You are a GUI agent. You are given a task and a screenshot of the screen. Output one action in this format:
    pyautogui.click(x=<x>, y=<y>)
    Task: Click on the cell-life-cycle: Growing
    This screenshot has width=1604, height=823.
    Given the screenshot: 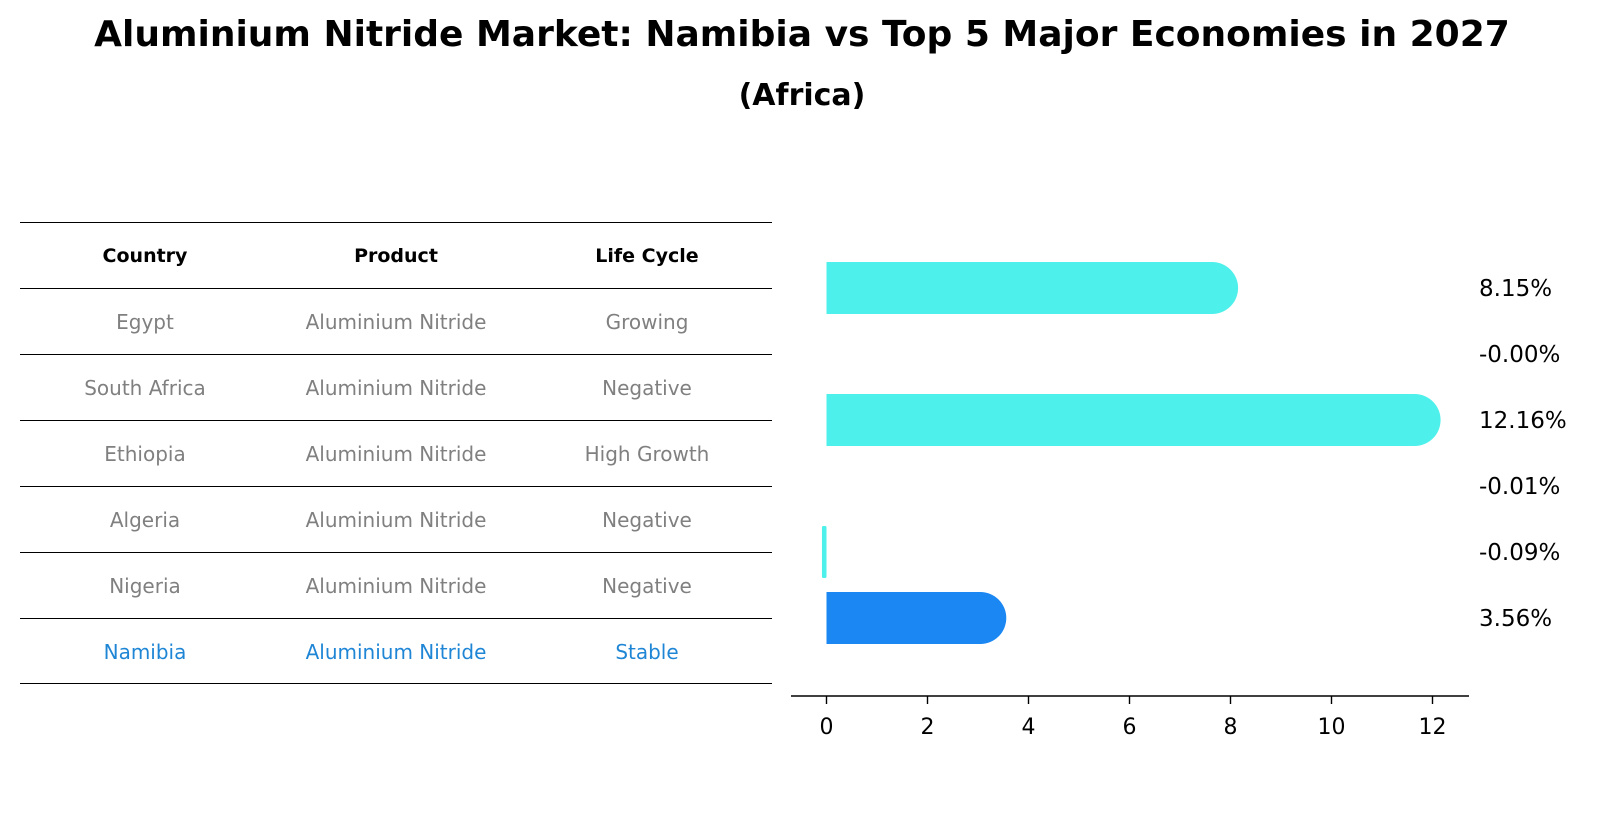 What is the action you would take?
    pyautogui.click(x=647, y=322)
    